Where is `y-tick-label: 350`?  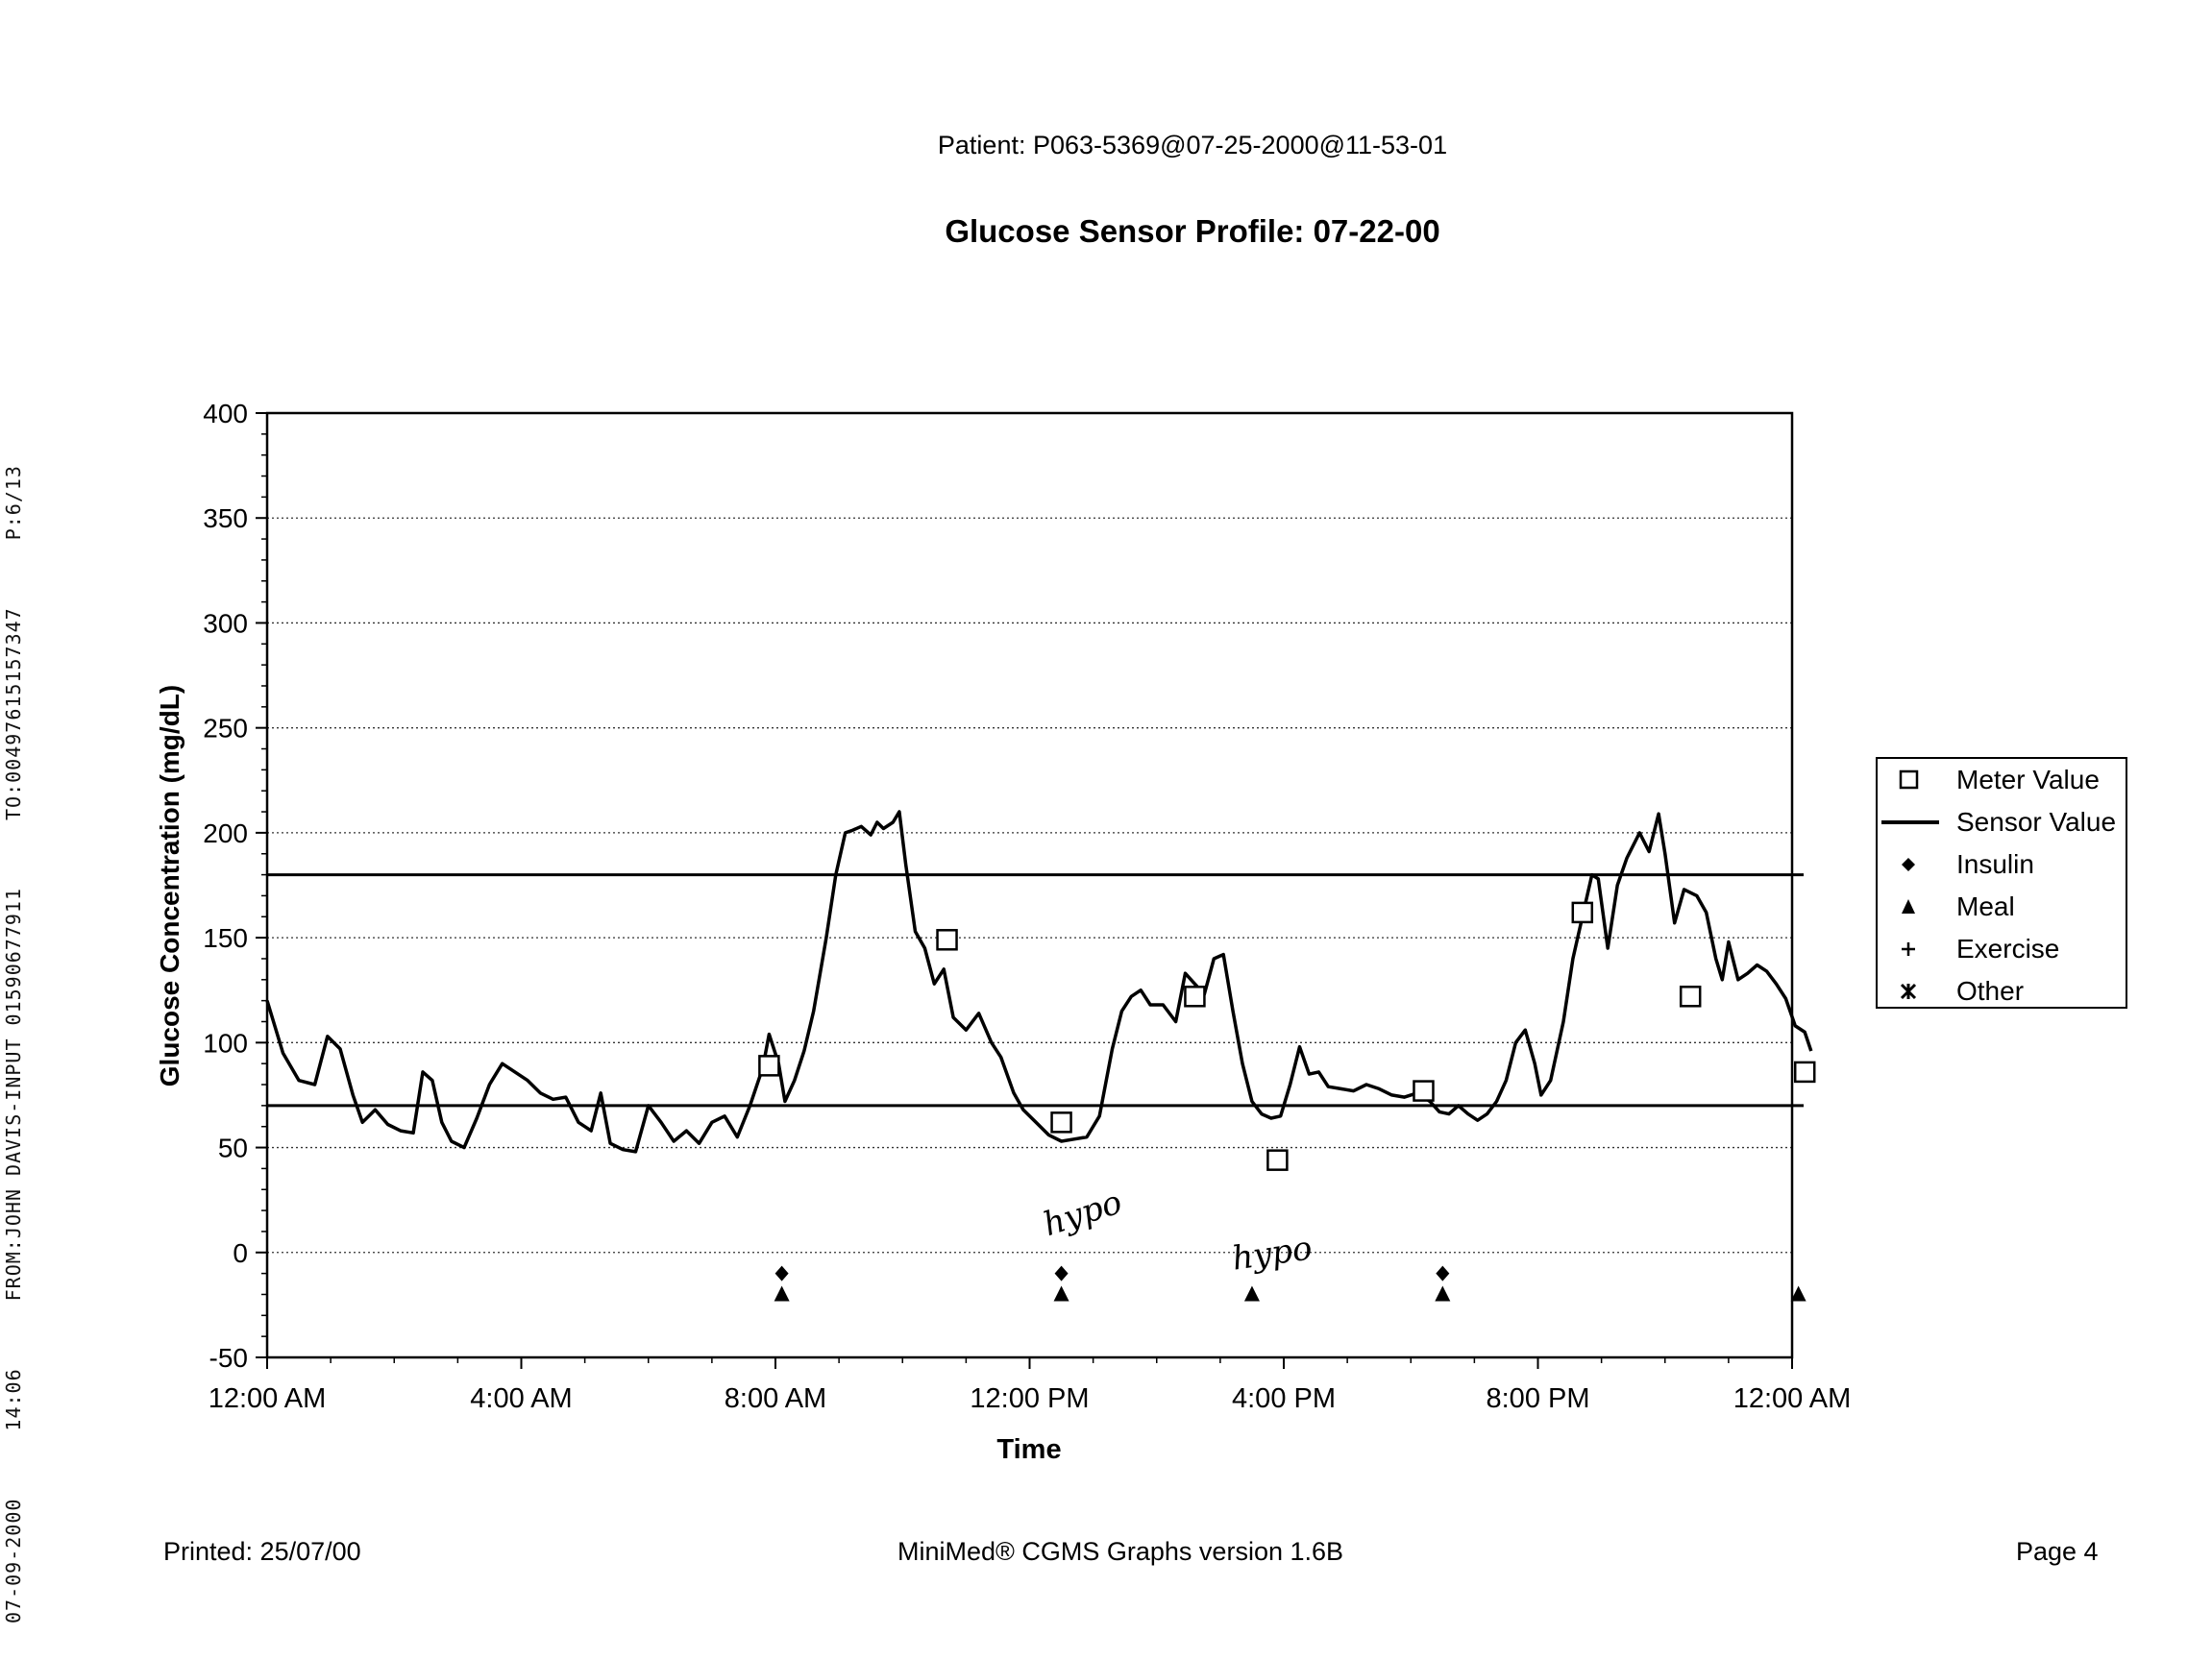
y-tick-label: 350 is located at coordinates (225, 518).